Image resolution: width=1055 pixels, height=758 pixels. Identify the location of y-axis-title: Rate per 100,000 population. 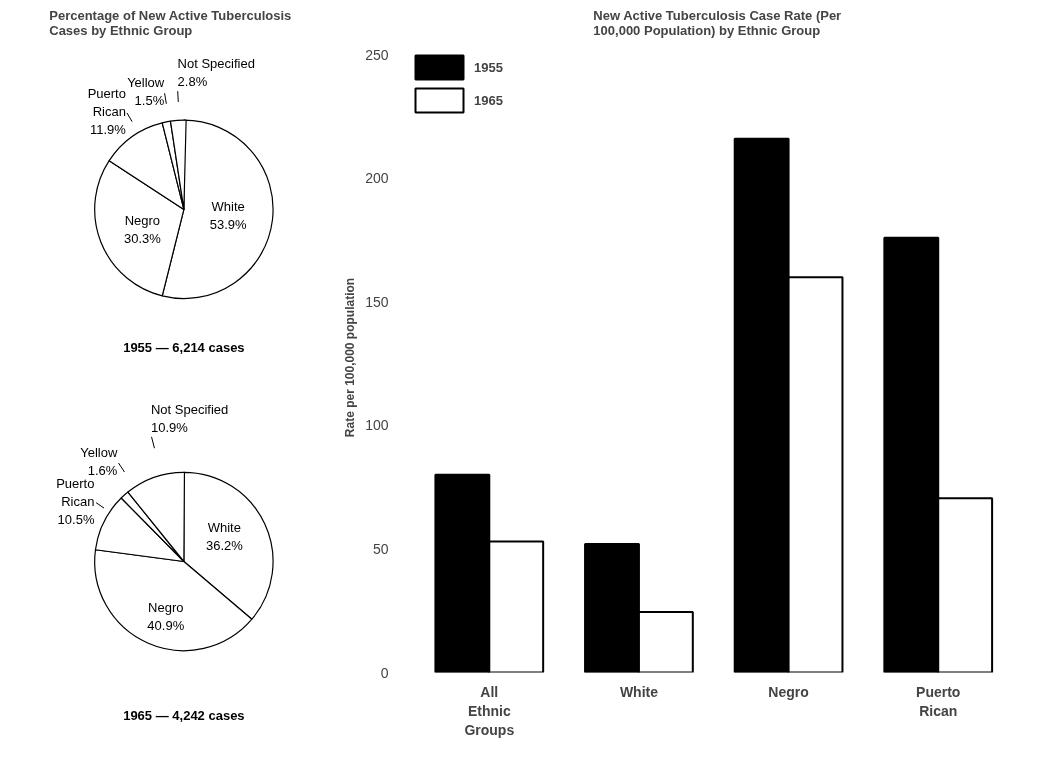
(350, 357).